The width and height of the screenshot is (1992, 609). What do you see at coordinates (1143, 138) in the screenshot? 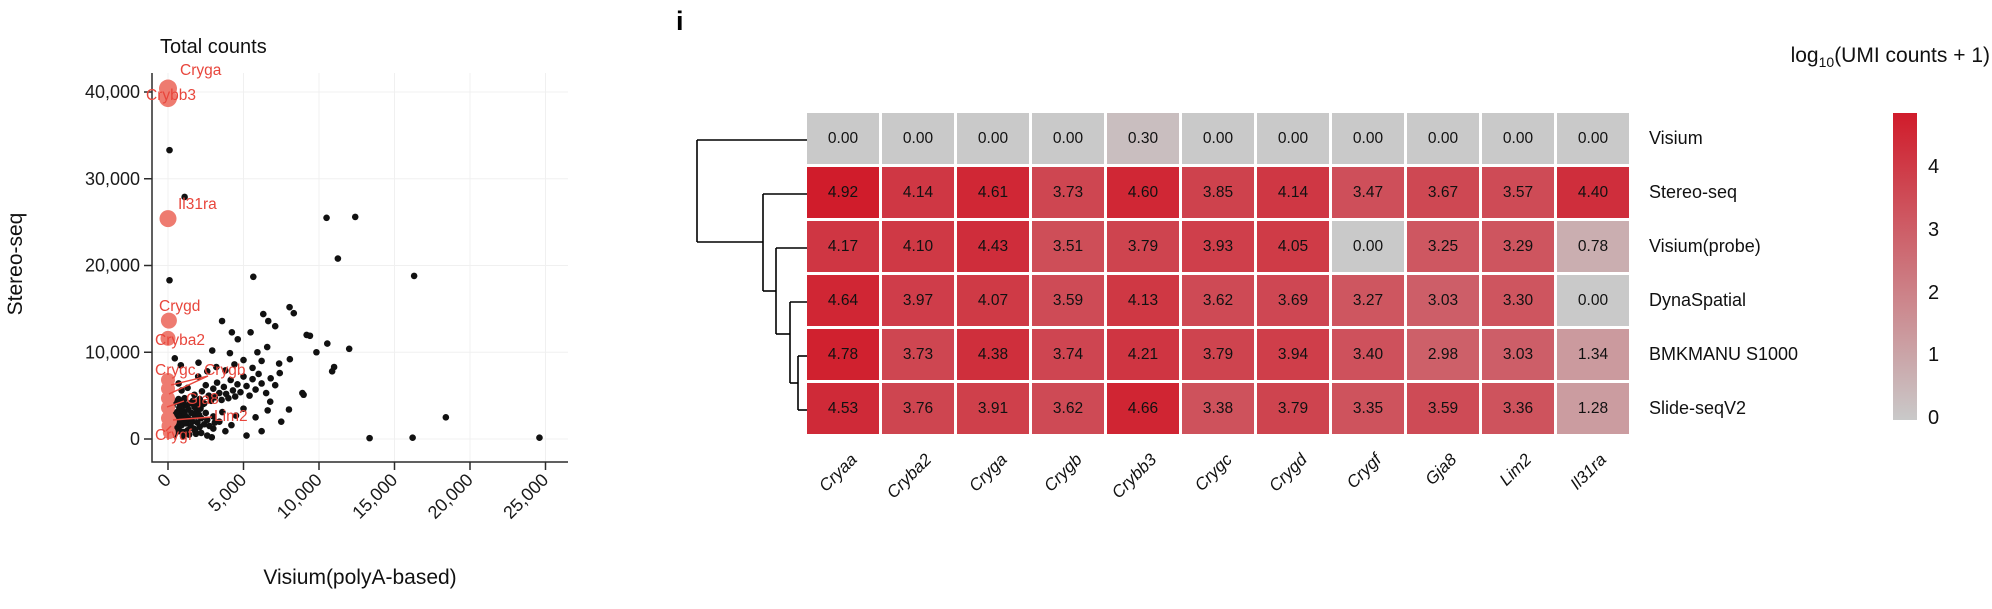
I see `heatmap-cell: 0.30` at bounding box center [1143, 138].